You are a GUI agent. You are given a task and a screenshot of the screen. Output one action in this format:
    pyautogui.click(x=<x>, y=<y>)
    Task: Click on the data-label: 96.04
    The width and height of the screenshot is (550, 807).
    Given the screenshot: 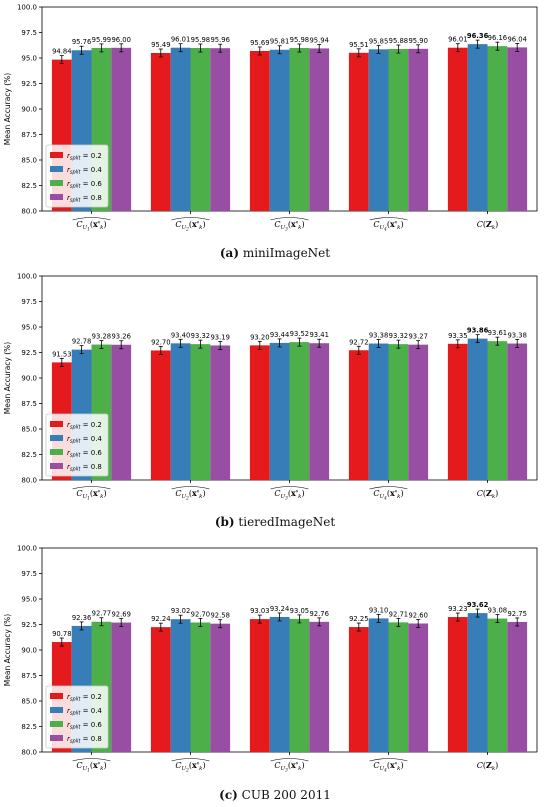 What is the action you would take?
    pyautogui.click(x=516, y=39)
    